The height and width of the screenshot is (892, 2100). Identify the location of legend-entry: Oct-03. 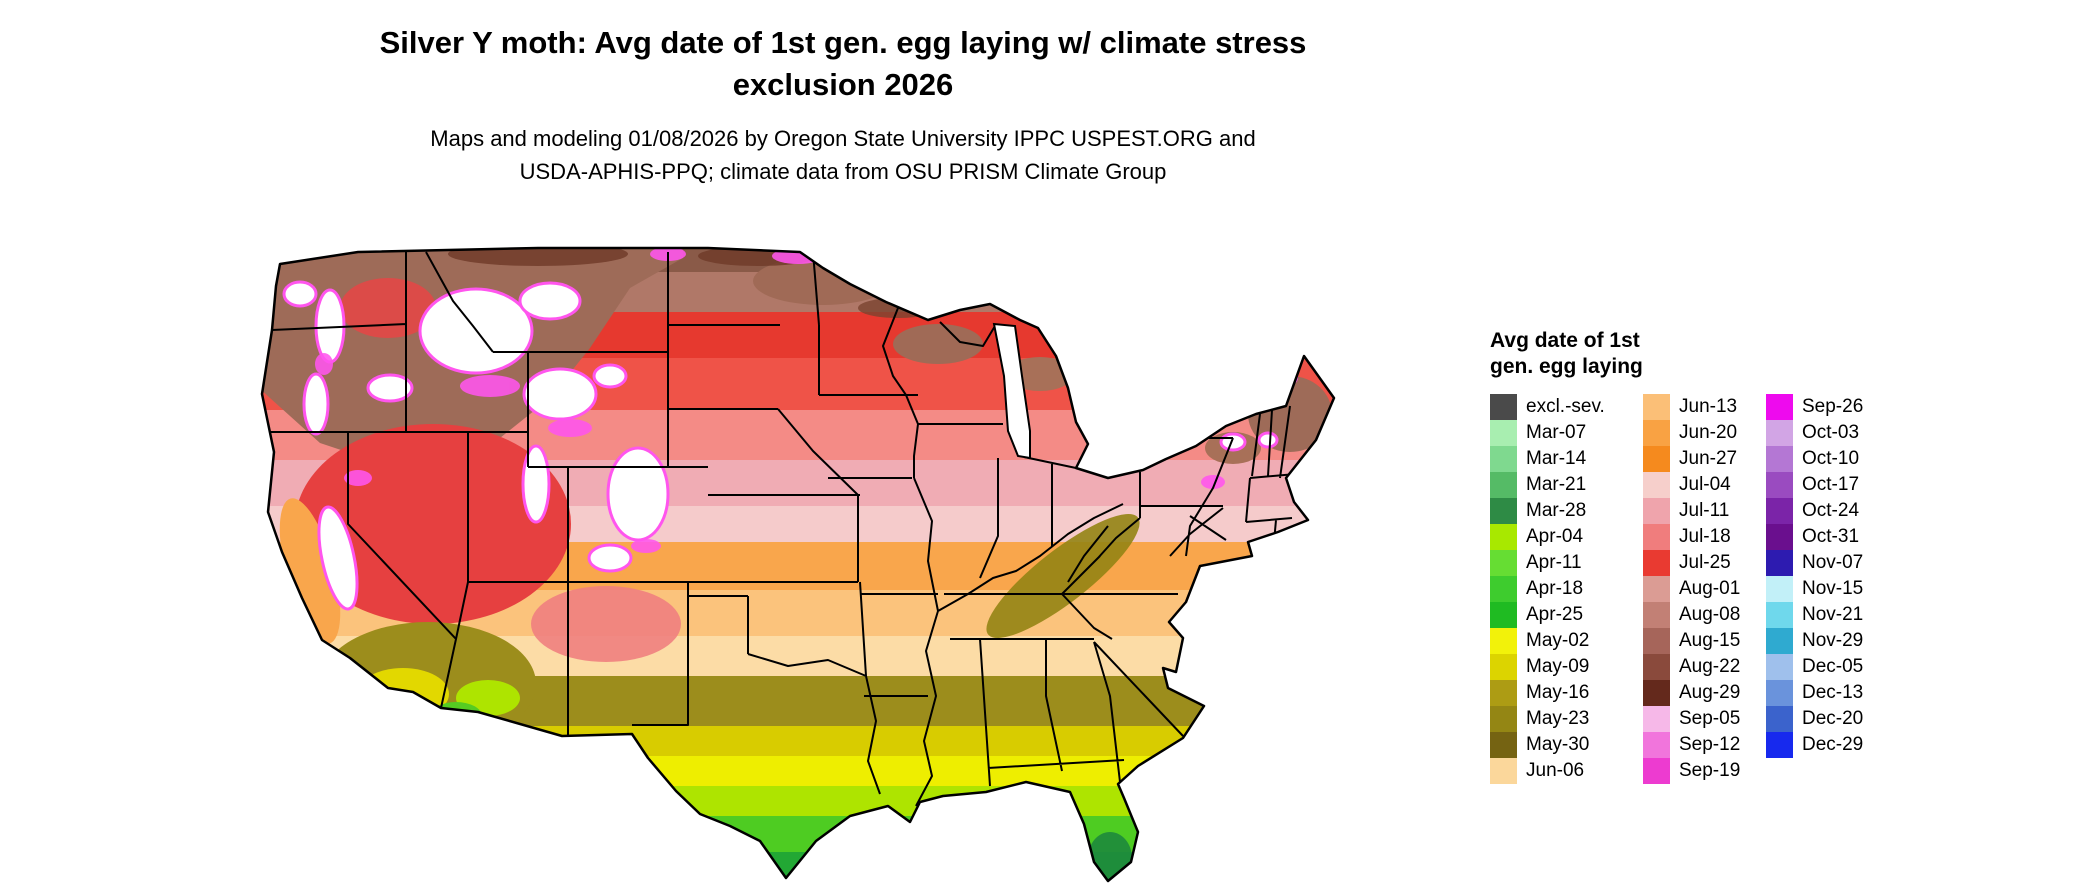
(1814, 433).